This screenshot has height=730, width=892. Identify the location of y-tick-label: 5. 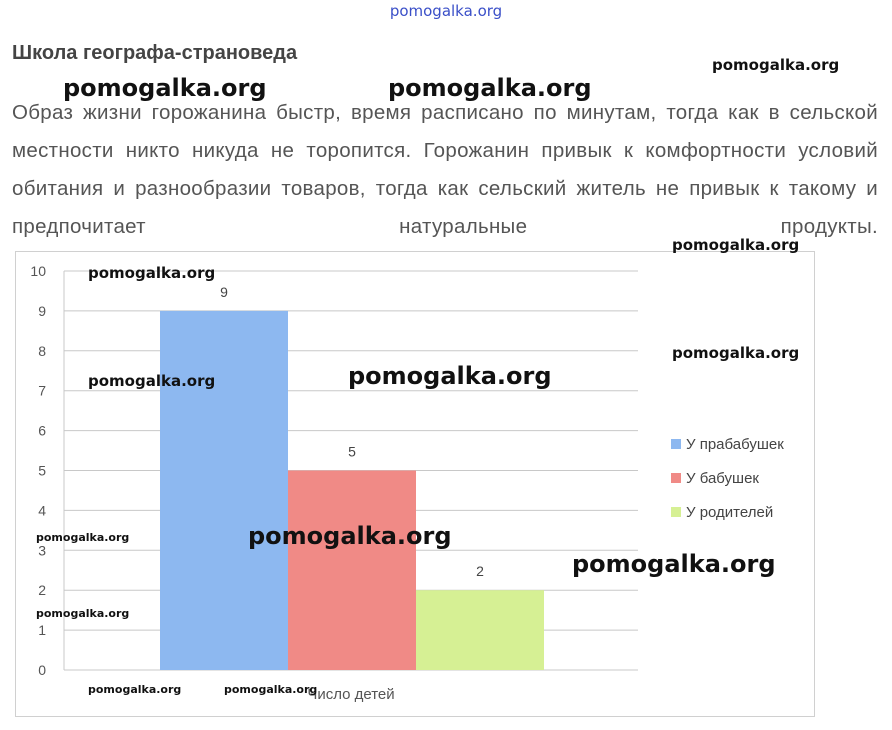
(42, 471).